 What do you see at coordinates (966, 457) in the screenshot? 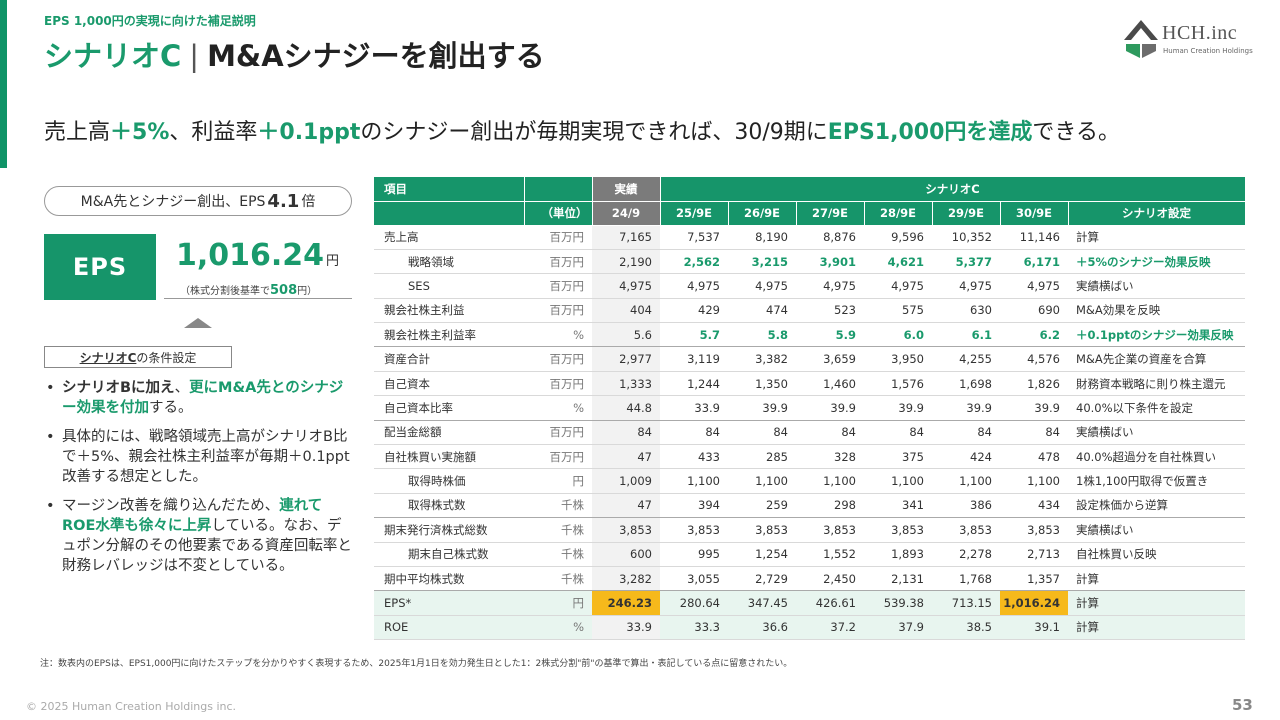
I see `row-value: 424` at bounding box center [966, 457].